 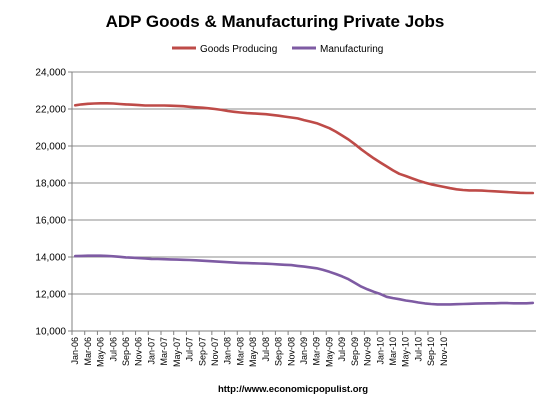 What do you see at coordinates (50, 295) in the screenshot?
I see `y-tick-label: 12,000` at bounding box center [50, 295].